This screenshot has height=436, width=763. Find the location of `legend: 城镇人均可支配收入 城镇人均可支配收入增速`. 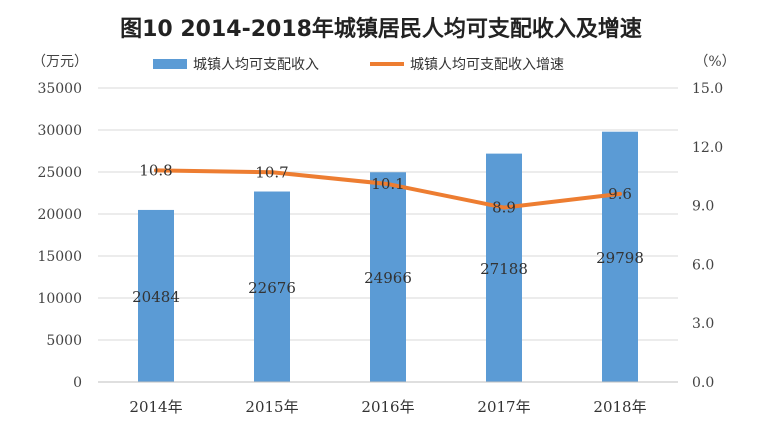

legend: 城镇人均可支配收入 城镇人均可支配收入增速 is located at coordinates (358, 65).